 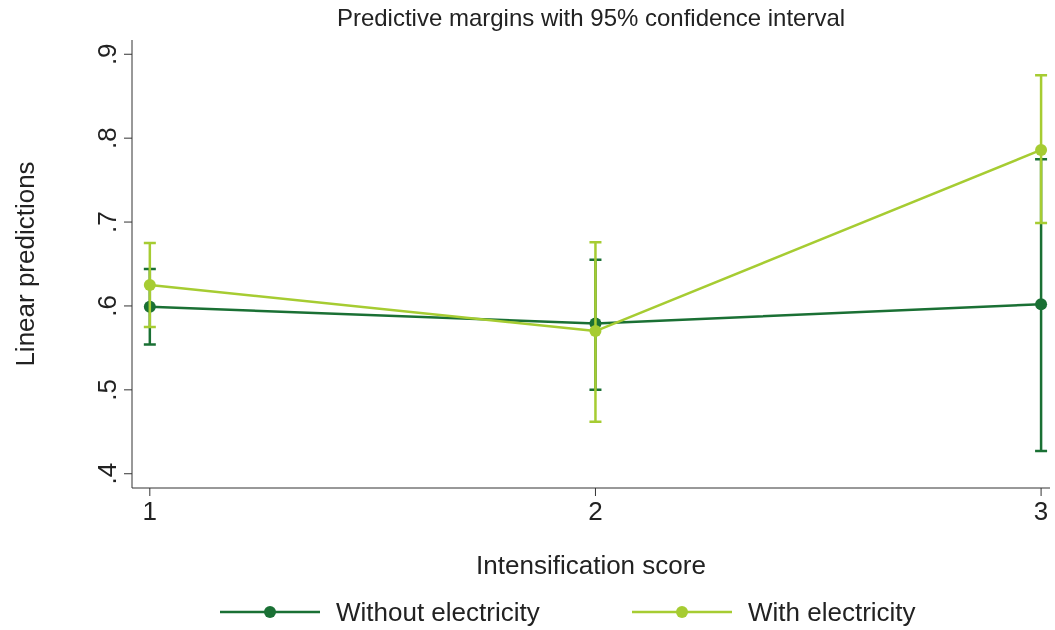 What do you see at coordinates (595, 511) in the screenshot?
I see `x-tick-label: 2` at bounding box center [595, 511].